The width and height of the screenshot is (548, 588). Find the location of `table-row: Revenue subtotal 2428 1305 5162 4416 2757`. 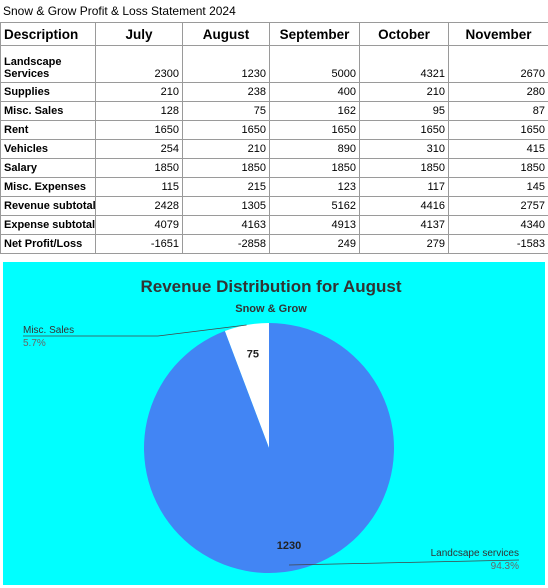

table-row: Revenue subtotal 2428 1305 5162 4416 2757 is located at coordinates (274, 206).